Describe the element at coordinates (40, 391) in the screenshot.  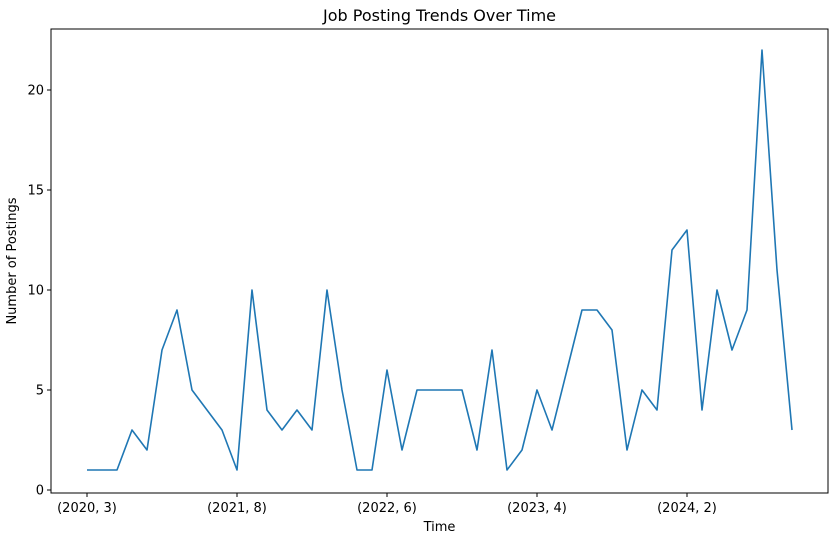
I see `y-tick-label: 5` at that location.